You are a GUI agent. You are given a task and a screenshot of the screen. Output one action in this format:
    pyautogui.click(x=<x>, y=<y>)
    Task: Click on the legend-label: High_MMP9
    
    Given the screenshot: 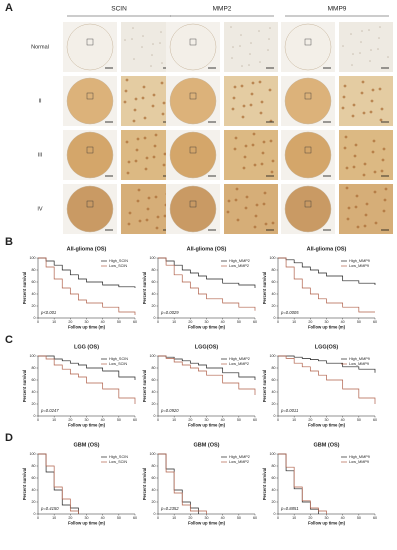 What is the action you would take?
    pyautogui.click(x=359, y=359)
    